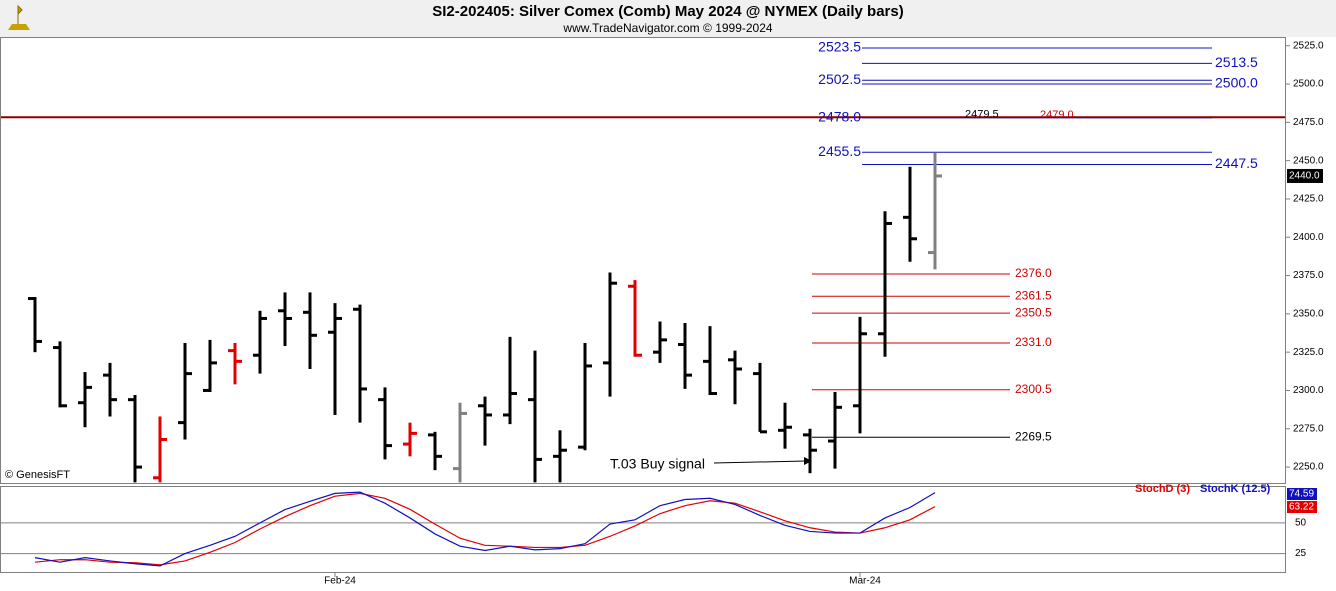 The height and width of the screenshot is (591, 1336). What do you see at coordinates (37, 475) in the screenshot?
I see `source-note: © GenesisFT` at bounding box center [37, 475].